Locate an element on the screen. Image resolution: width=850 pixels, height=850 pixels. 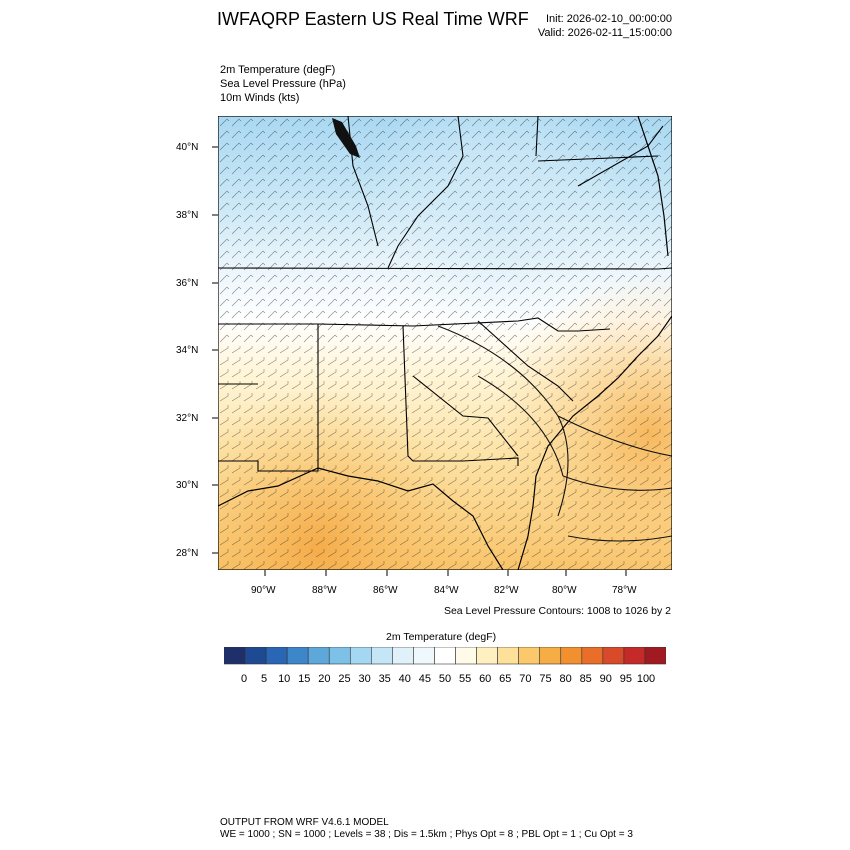
colorbar-tick-label: 30 is located at coordinates (364, 679).